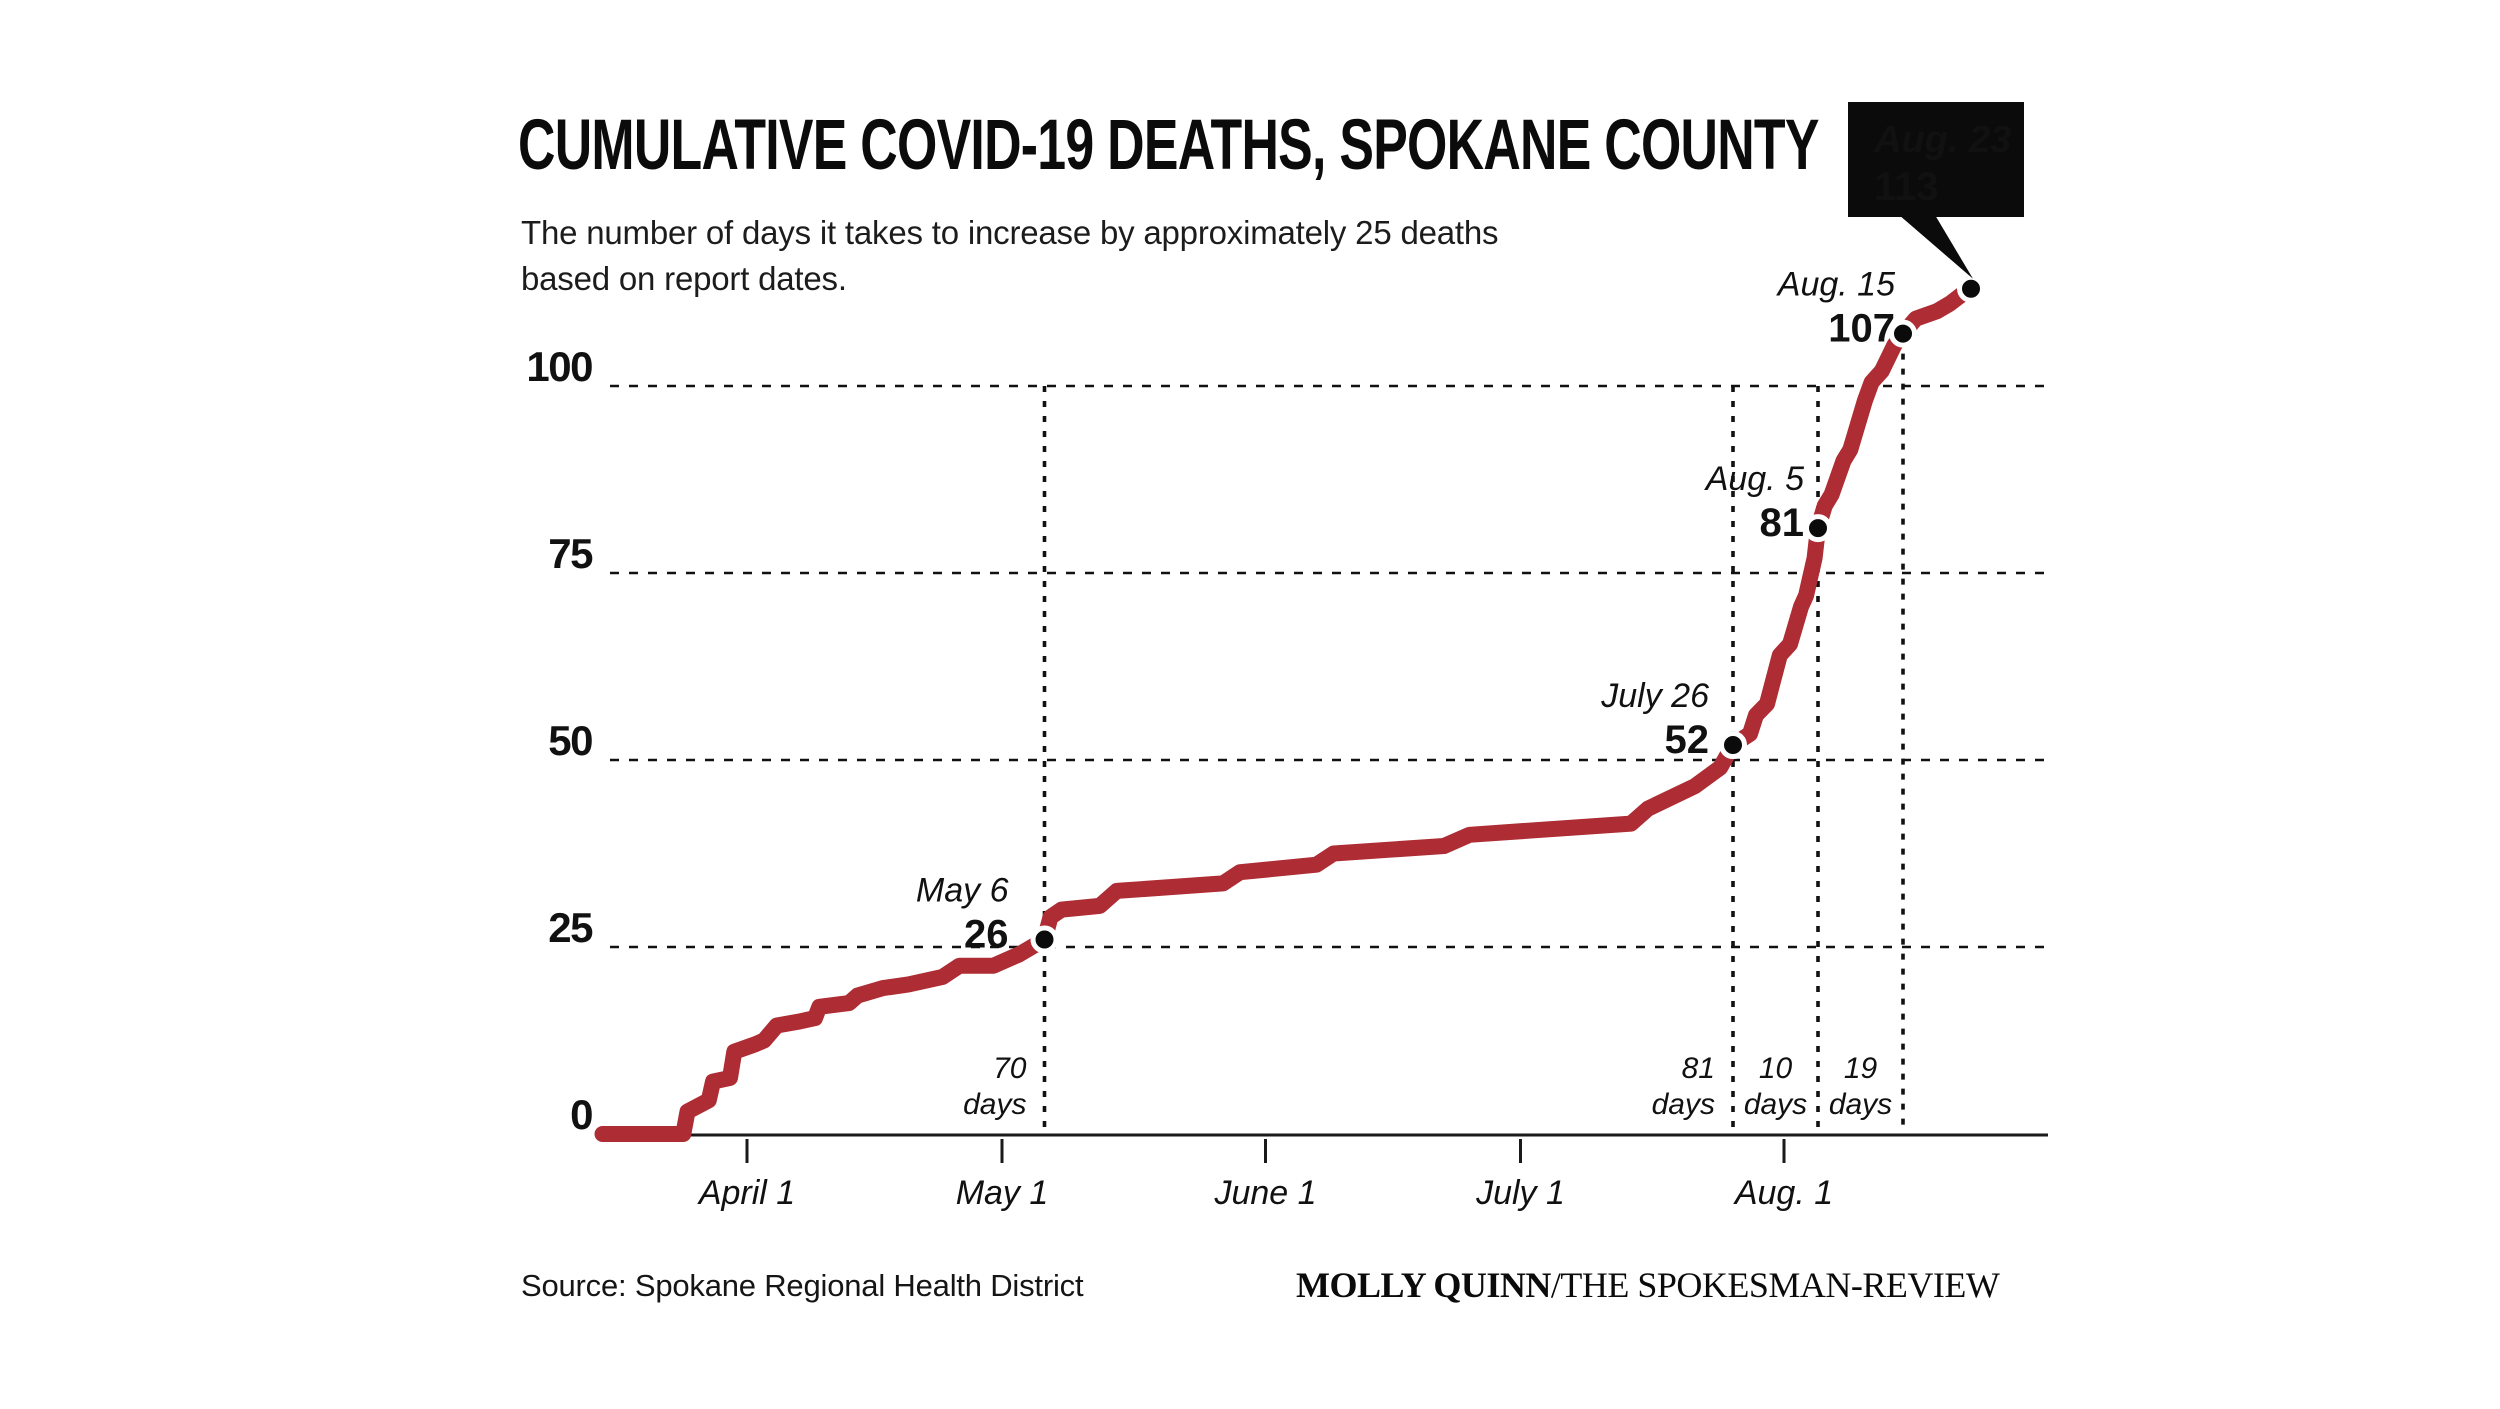  What do you see at coordinates (570, 740) in the screenshot?
I see `y-axis-label-50: 50` at bounding box center [570, 740].